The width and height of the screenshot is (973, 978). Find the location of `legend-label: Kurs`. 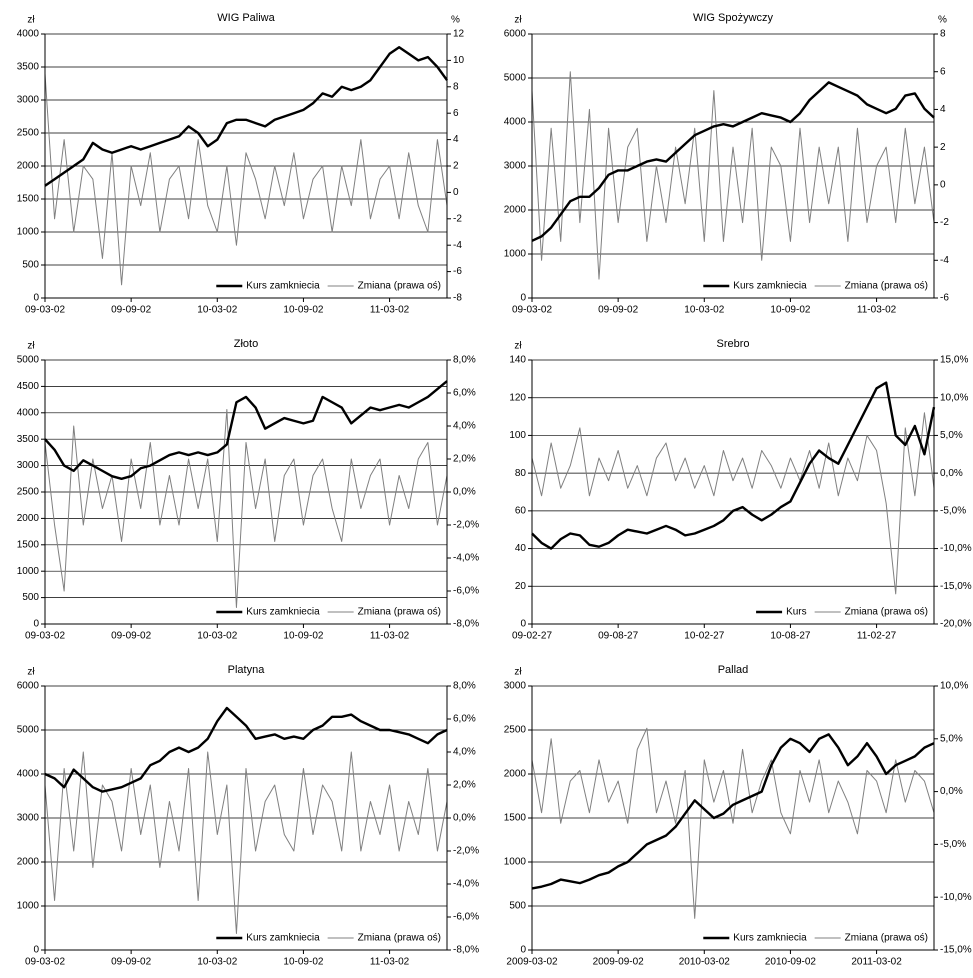

legend-label: Kurs is located at coordinates (796, 612).